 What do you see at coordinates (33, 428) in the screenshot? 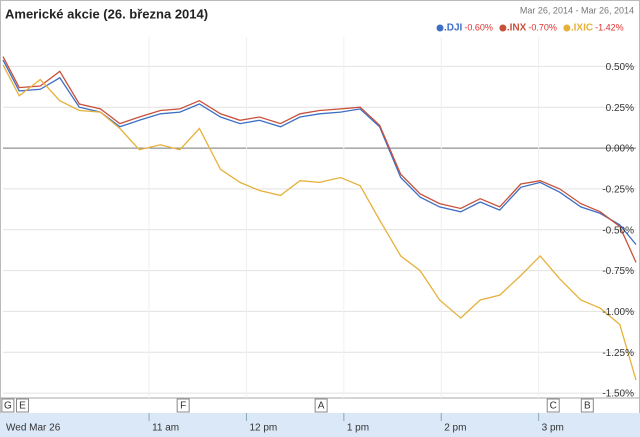
I see `x-tick-label: Wed Mar 26` at bounding box center [33, 428].